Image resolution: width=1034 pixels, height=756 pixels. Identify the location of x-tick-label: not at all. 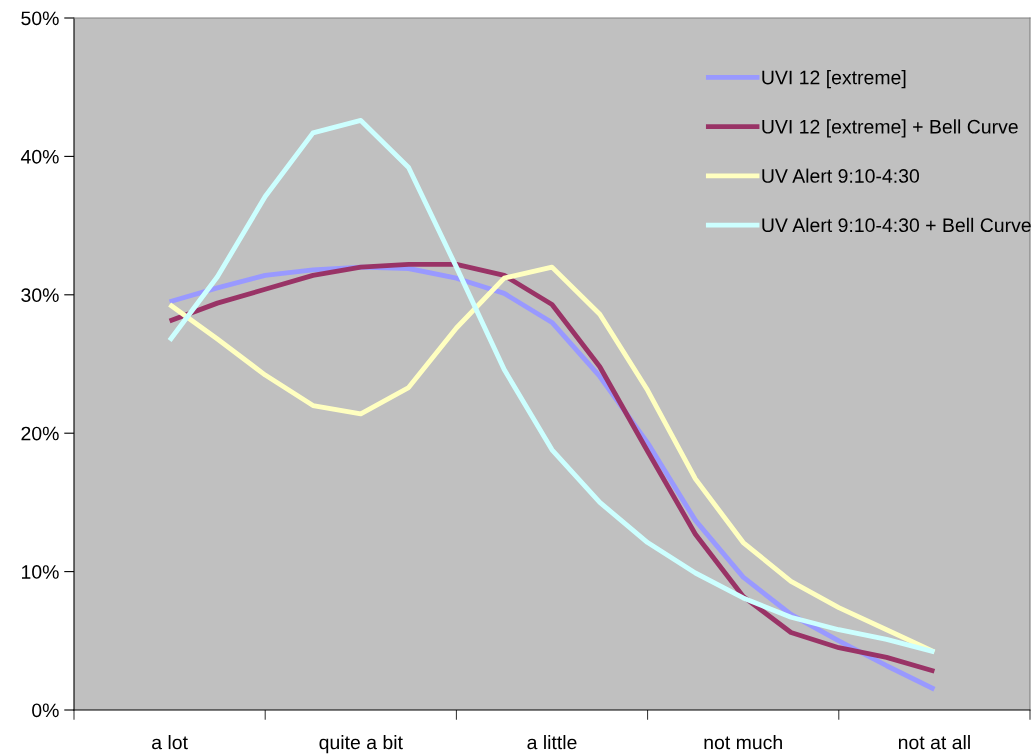
(934, 742).